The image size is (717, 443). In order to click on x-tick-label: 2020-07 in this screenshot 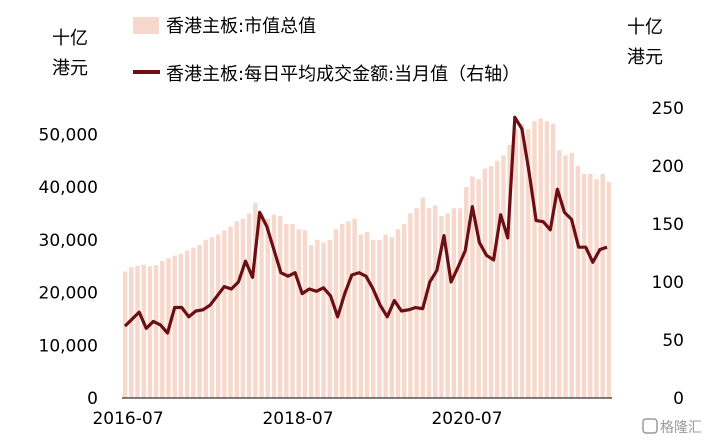, I will do `click(466, 419)`.